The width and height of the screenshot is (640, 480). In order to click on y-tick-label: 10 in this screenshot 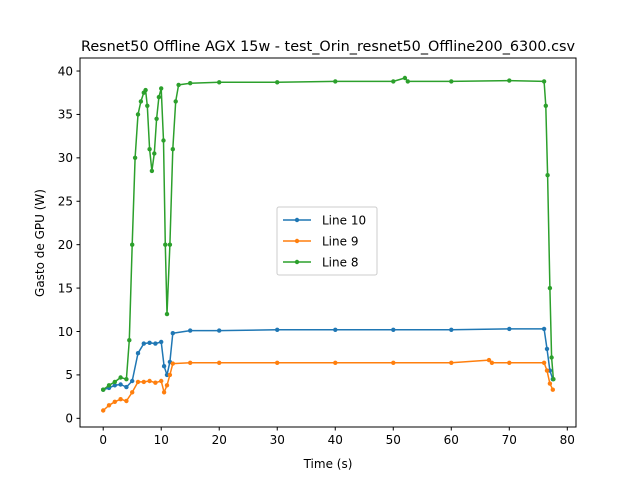, I will do `click(65, 332)`.